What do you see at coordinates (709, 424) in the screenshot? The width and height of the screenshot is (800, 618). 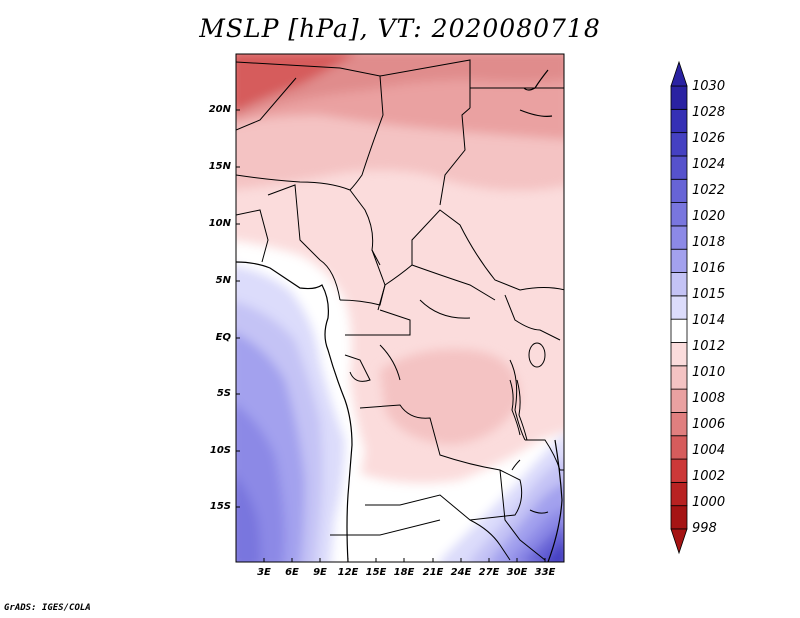 I see `colorbar-label: 1006` at bounding box center [709, 424].